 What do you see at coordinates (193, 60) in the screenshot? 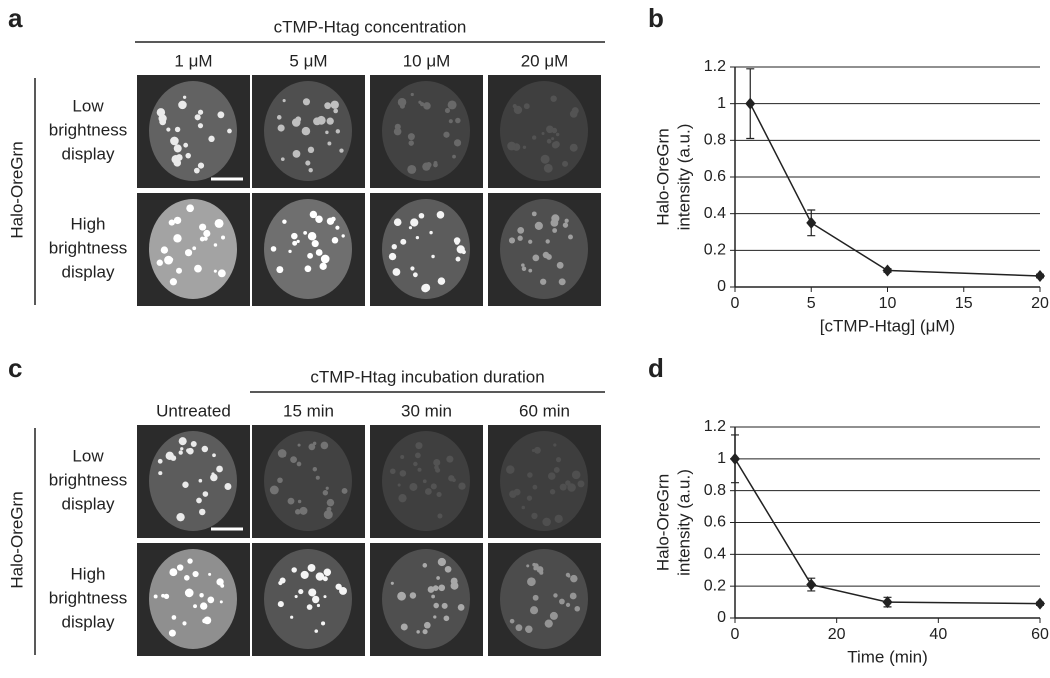
I see `column-label: 1 μM` at bounding box center [193, 60].